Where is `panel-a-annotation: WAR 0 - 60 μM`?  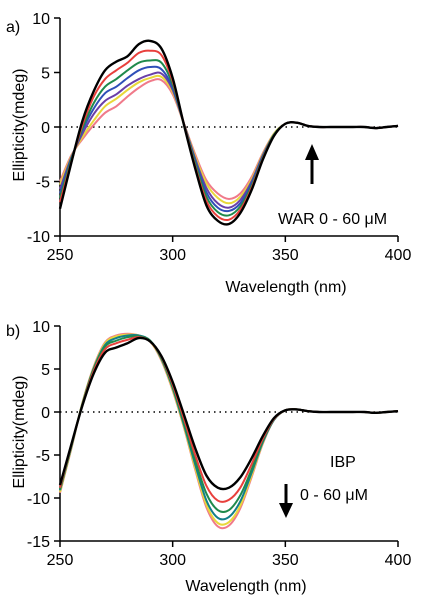 panel-a-annotation: WAR 0 - 60 μM is located at coordinates (332, 219).